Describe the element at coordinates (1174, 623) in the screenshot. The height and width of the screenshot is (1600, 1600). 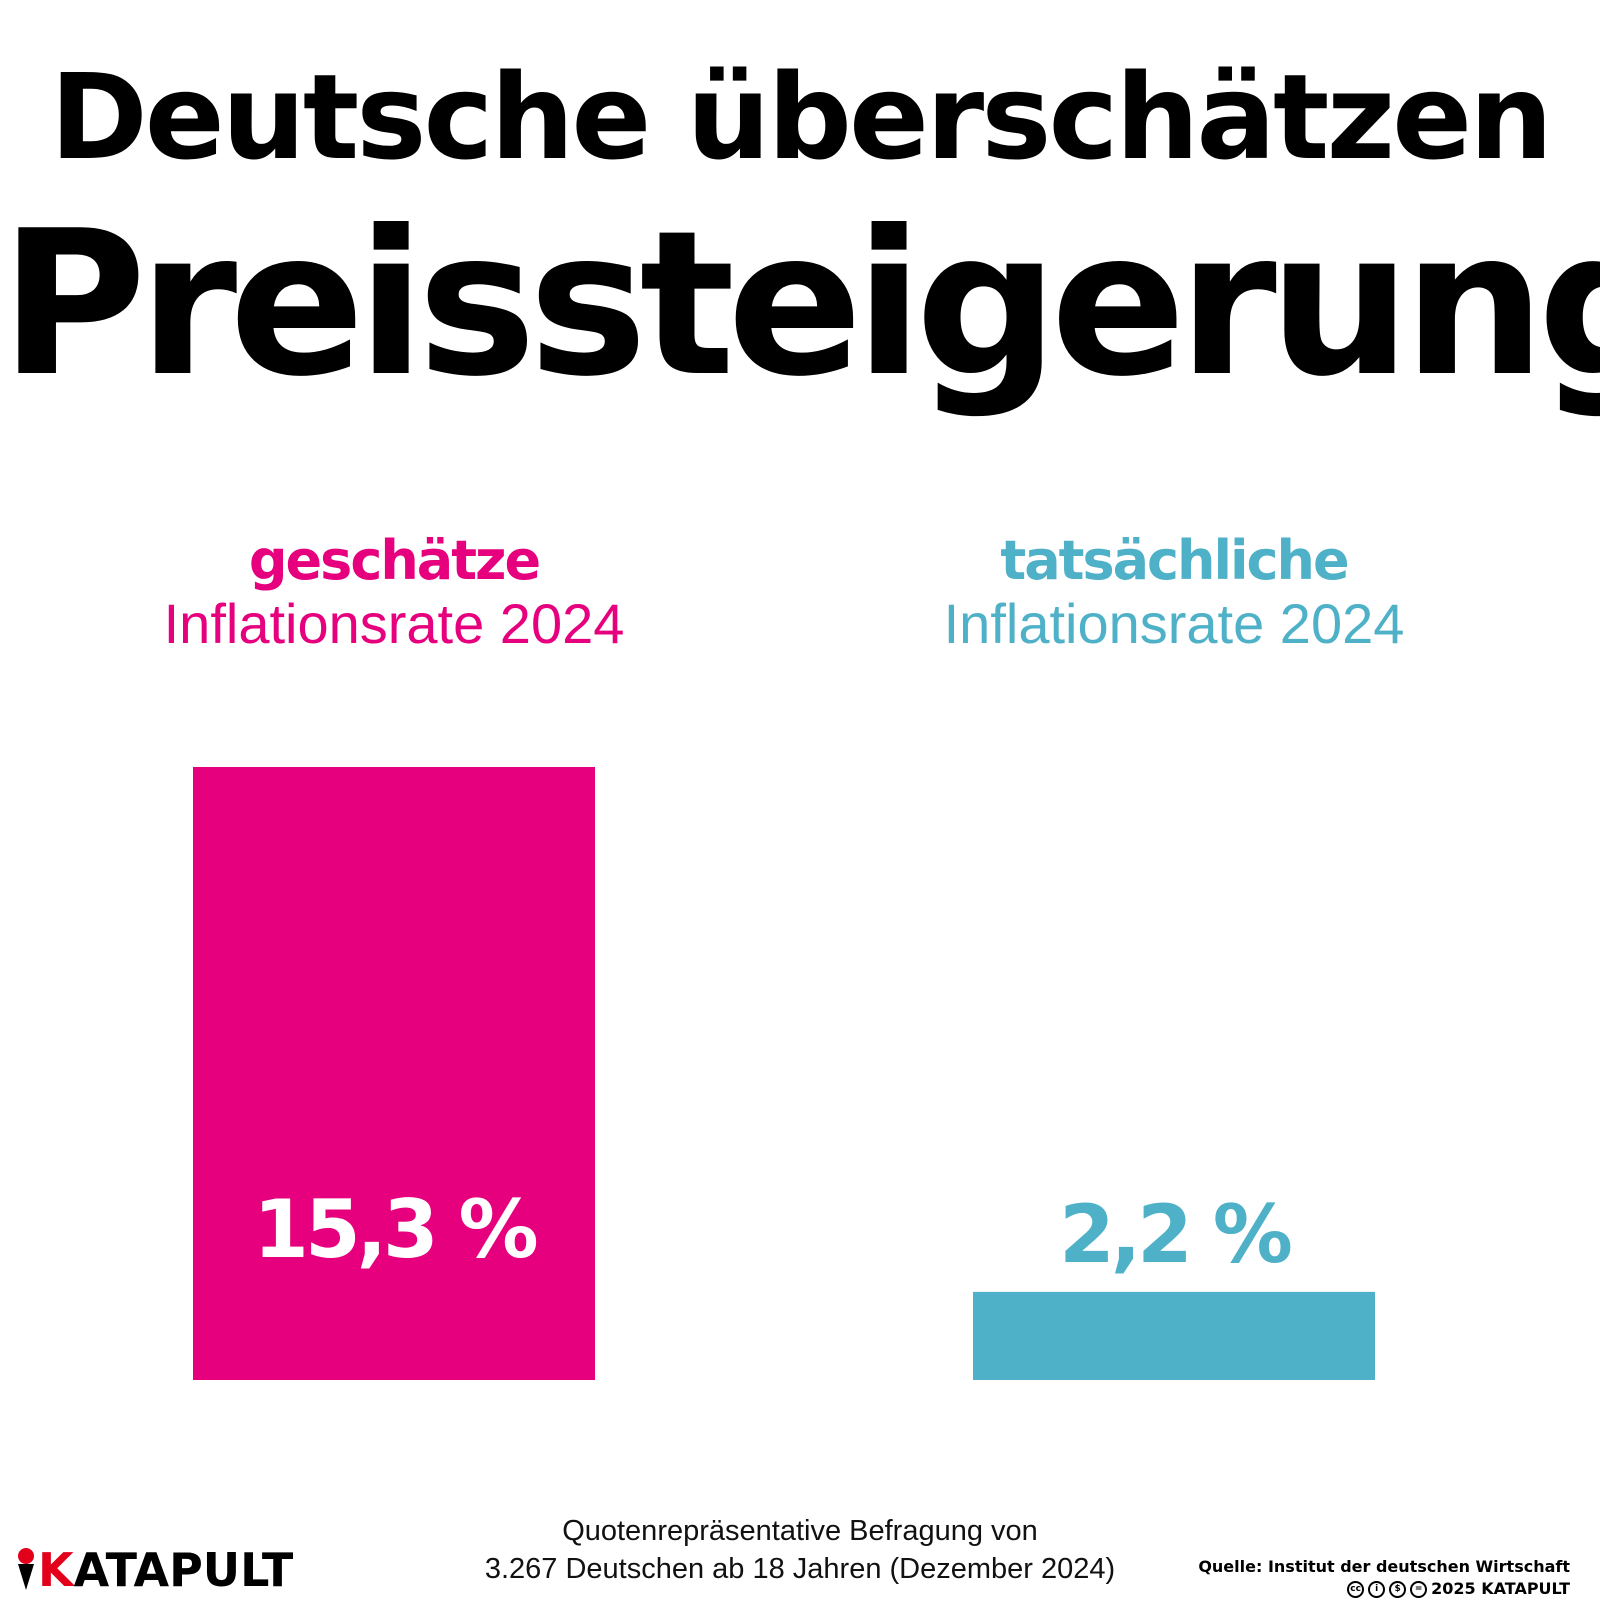
I see `category-sublabel-actual: Inflationsrate 2024` at that location.